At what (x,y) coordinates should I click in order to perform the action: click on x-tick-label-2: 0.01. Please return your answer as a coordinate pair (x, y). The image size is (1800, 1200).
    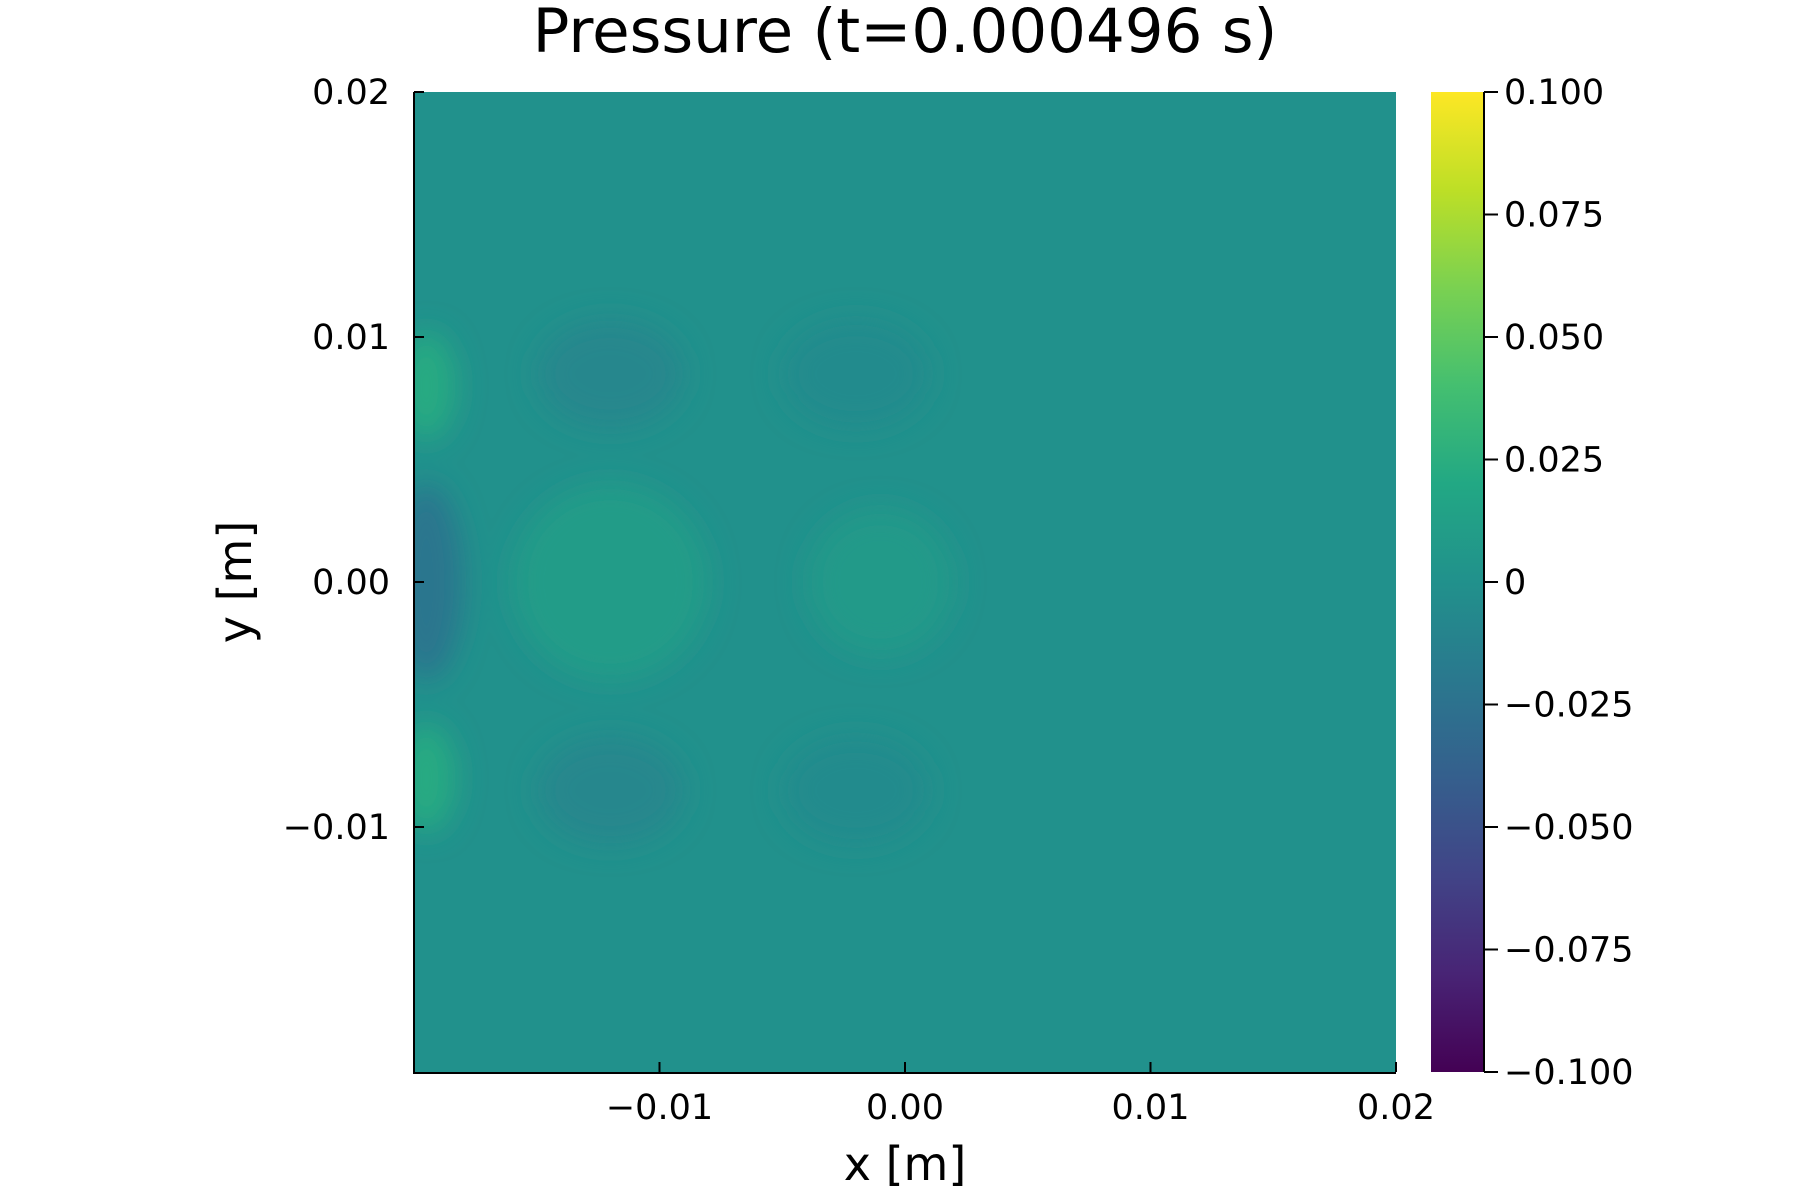
    Looking at the image, I should click on (1151, 1108).